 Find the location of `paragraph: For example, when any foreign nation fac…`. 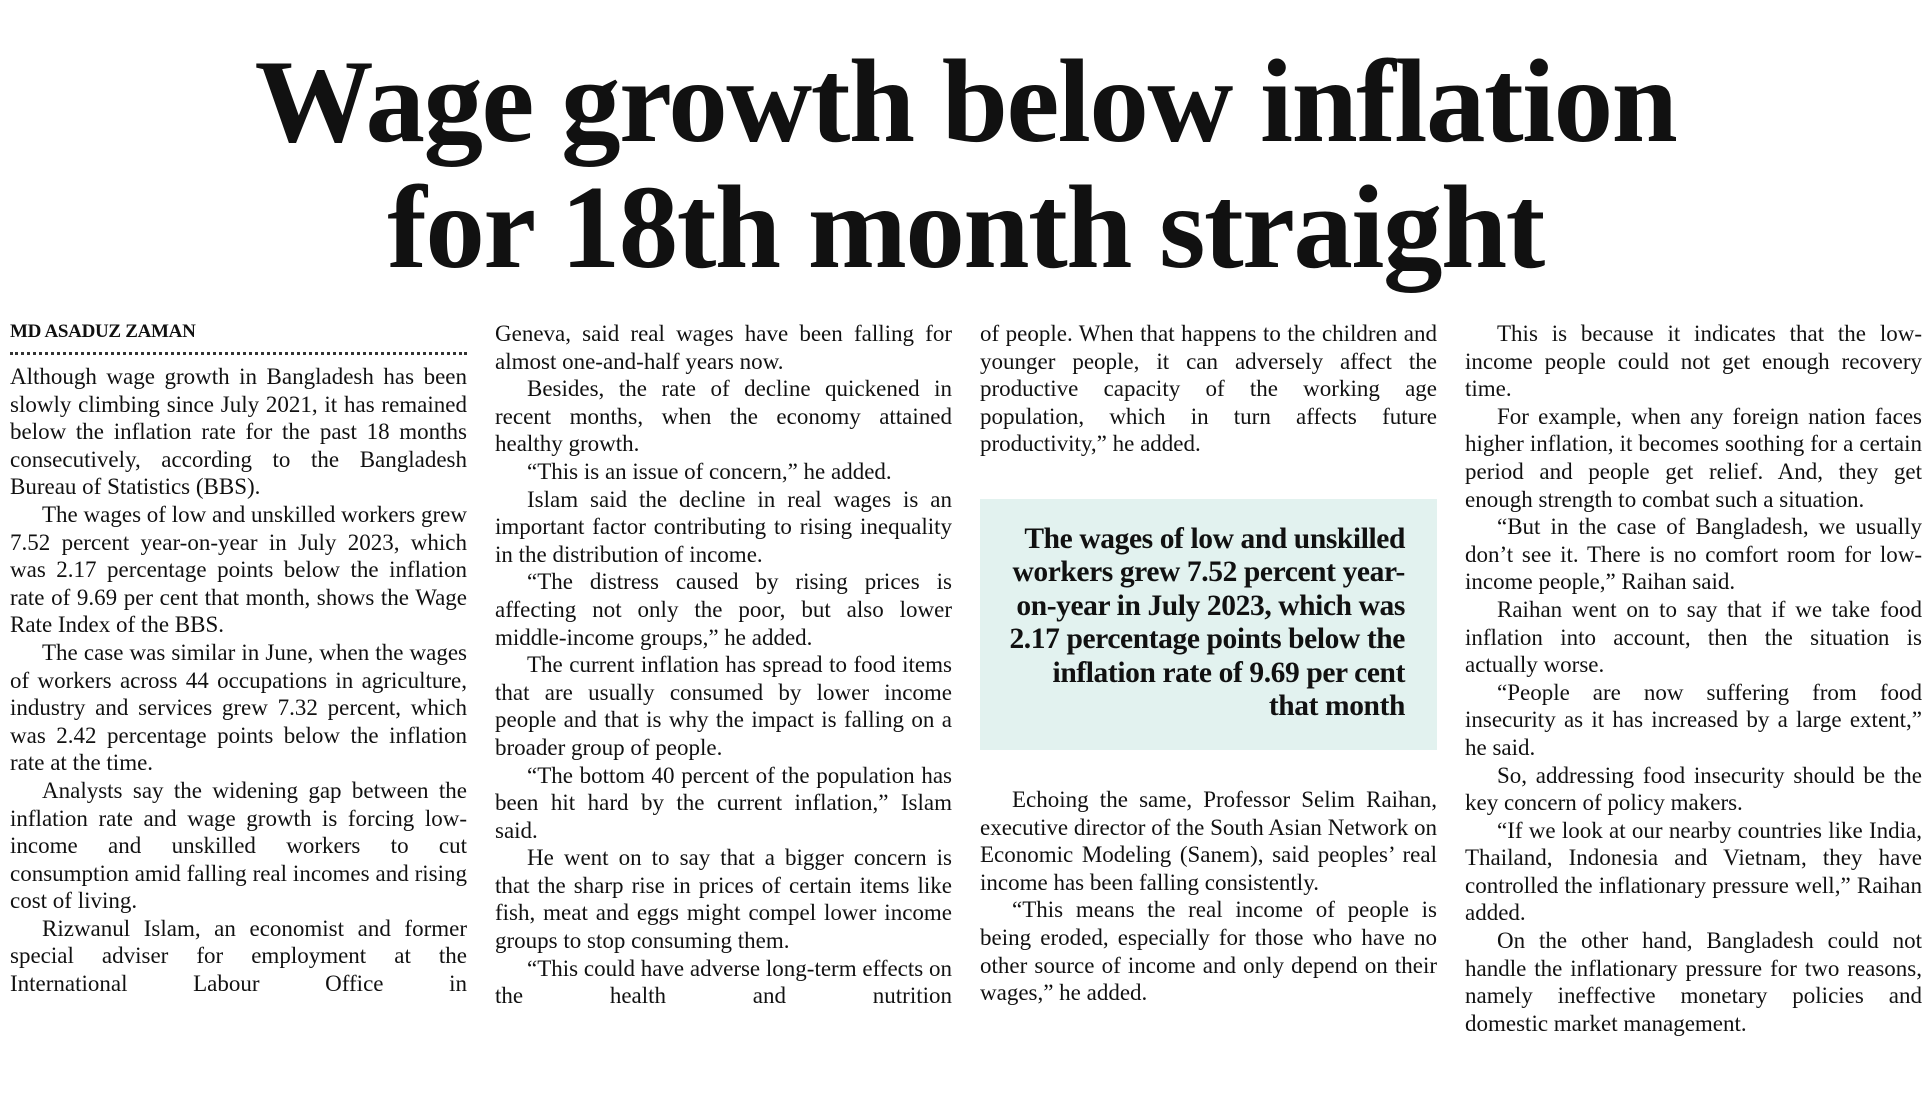

paragraph: For example, when any foreign nation fac… is located at coordinates (1693, 457).